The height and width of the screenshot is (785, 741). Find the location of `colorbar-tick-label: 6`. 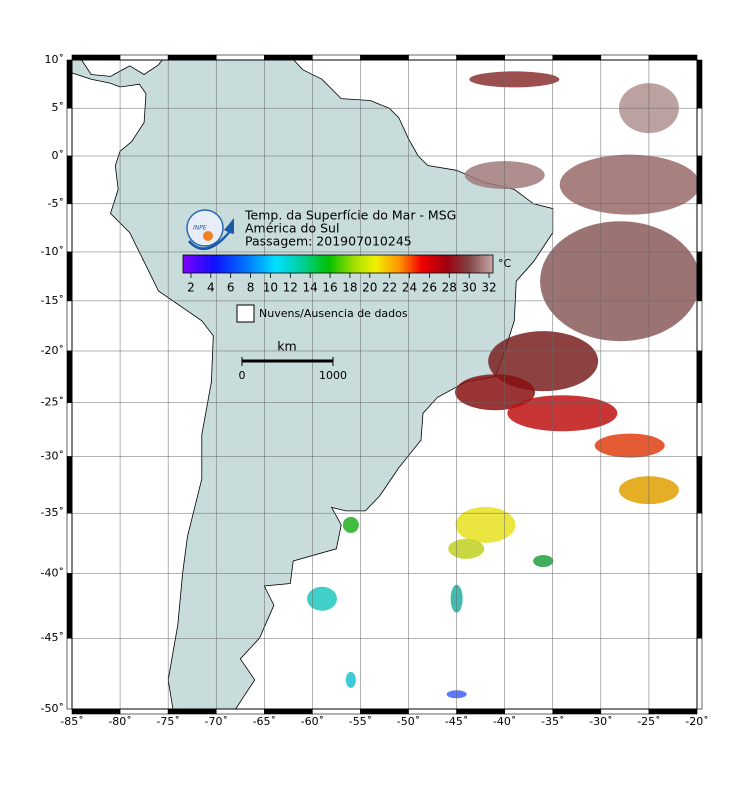

colorbar-tick-label: 6 is located at coordinates (231, 288).